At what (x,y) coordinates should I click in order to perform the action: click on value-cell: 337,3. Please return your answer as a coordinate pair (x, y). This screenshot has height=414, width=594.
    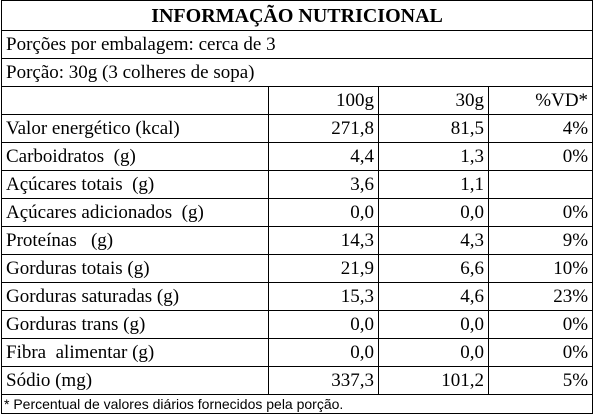
    Looking at the image, I should click on (323, 380).